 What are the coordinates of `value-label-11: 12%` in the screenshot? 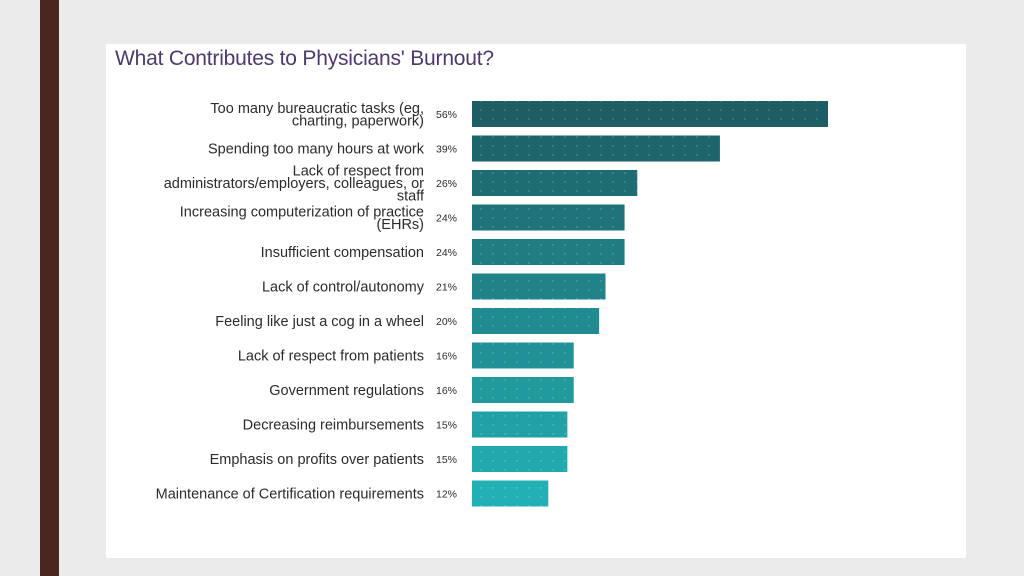 It's located at (446, 495).